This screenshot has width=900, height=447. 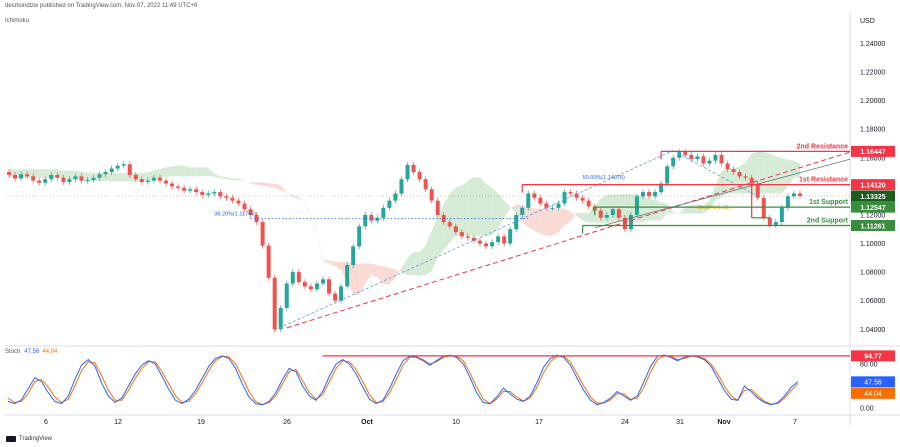 I want to click on fib-label-left: 38.20%(1.11745), so click(x=235, y=215).